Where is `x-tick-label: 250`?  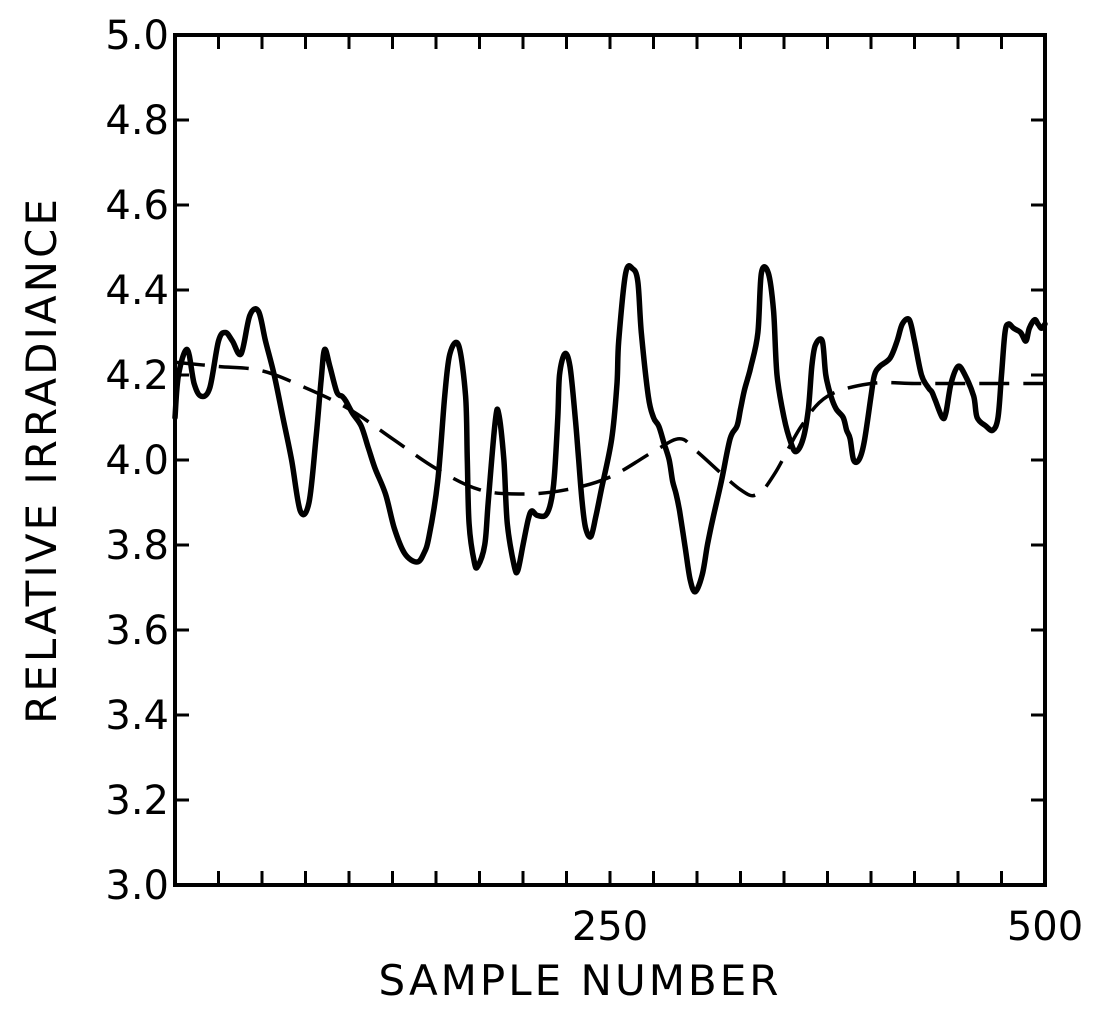 x-tick-label: 250 is located at coordinates (610, 927).